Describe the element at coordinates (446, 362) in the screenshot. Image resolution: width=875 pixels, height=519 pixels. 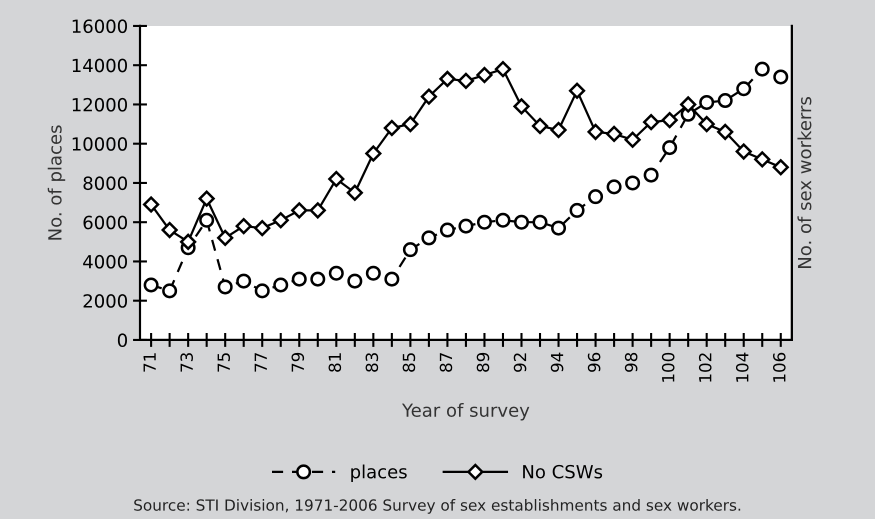
I see `x-tick-label: 87` at that location.